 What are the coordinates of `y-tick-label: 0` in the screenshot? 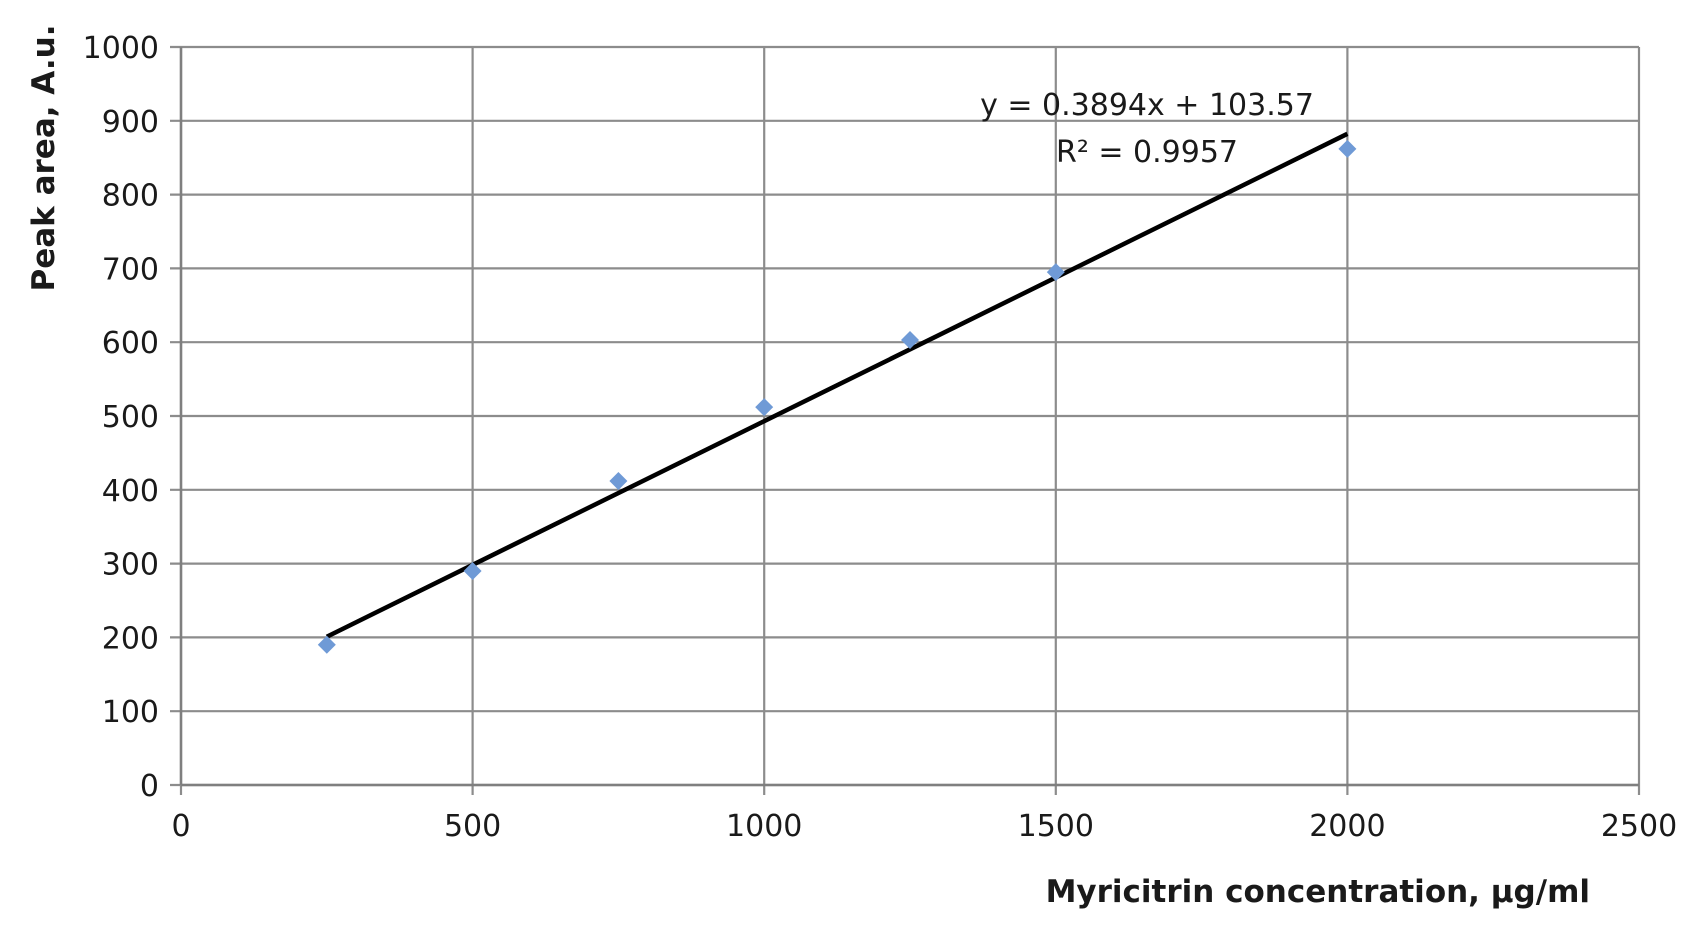 It's located at (149, 786).